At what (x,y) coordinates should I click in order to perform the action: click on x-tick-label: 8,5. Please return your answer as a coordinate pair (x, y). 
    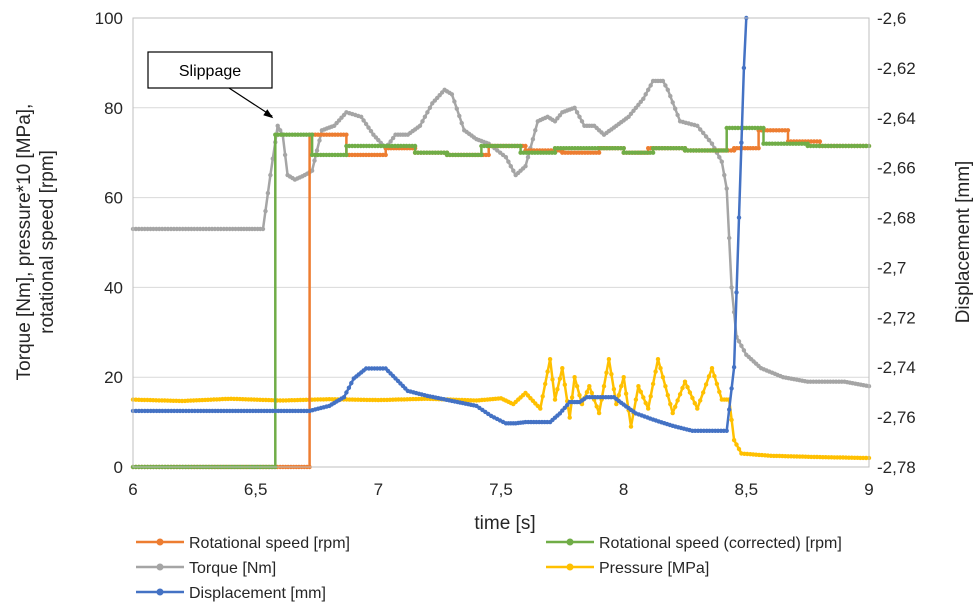
    Looking at the image, I should click on (747, 489).